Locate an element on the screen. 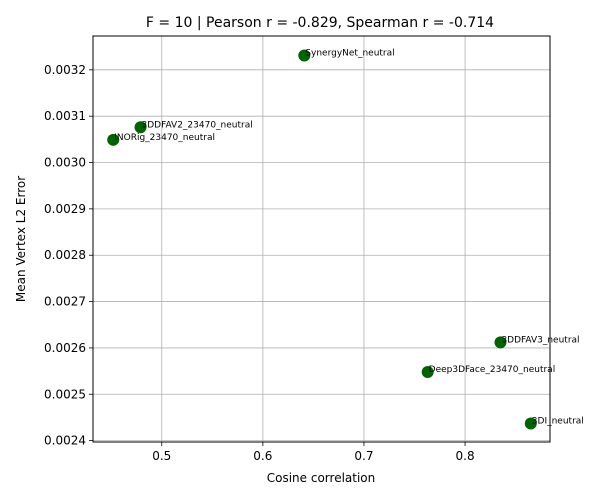 The width and height of the screenshot is (600, 500). data-point-label: SynergyNet_neutral is located at coordinates (349, 53).